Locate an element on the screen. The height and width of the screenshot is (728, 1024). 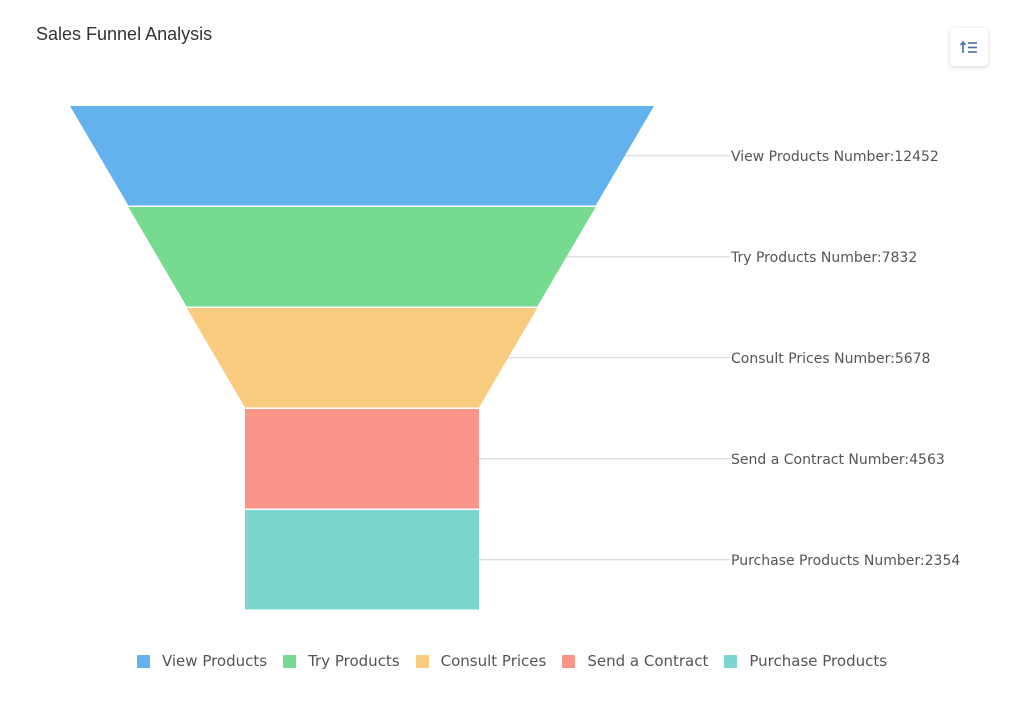
funnel-label: Consult Prices Number:5678 is located at coordinates (830, 359).